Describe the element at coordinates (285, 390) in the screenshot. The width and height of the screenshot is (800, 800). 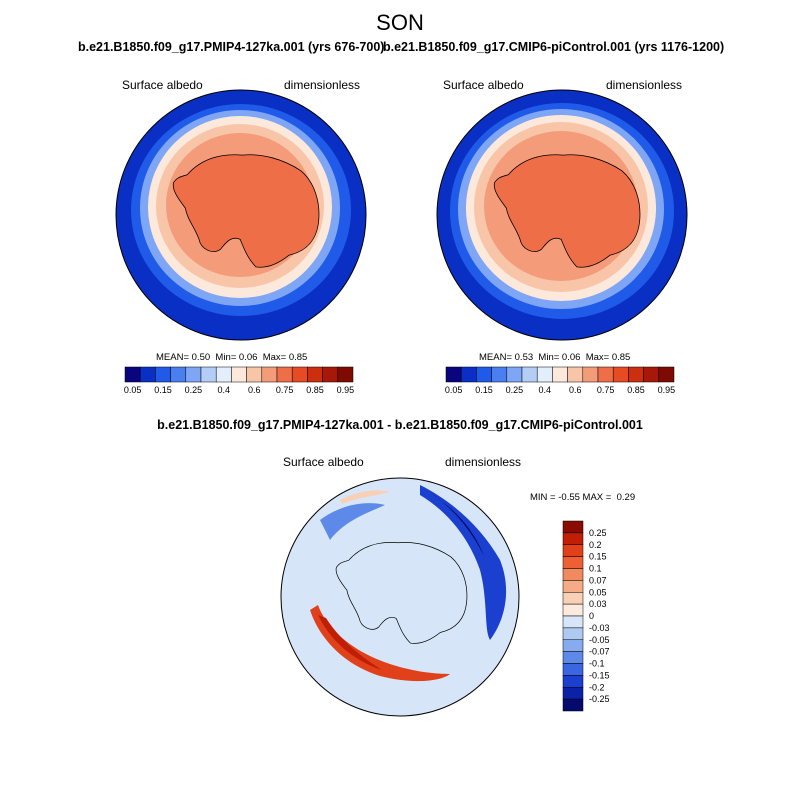
I see `left-colorbar-tick-label: 0.75` at that location.